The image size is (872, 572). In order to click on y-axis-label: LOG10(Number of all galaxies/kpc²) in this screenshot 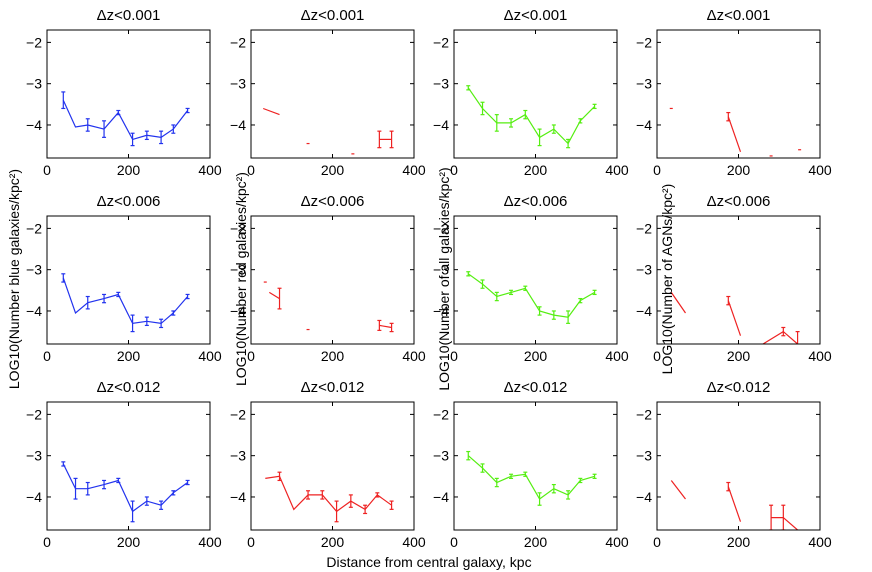, I will do `click(444, 278)`.